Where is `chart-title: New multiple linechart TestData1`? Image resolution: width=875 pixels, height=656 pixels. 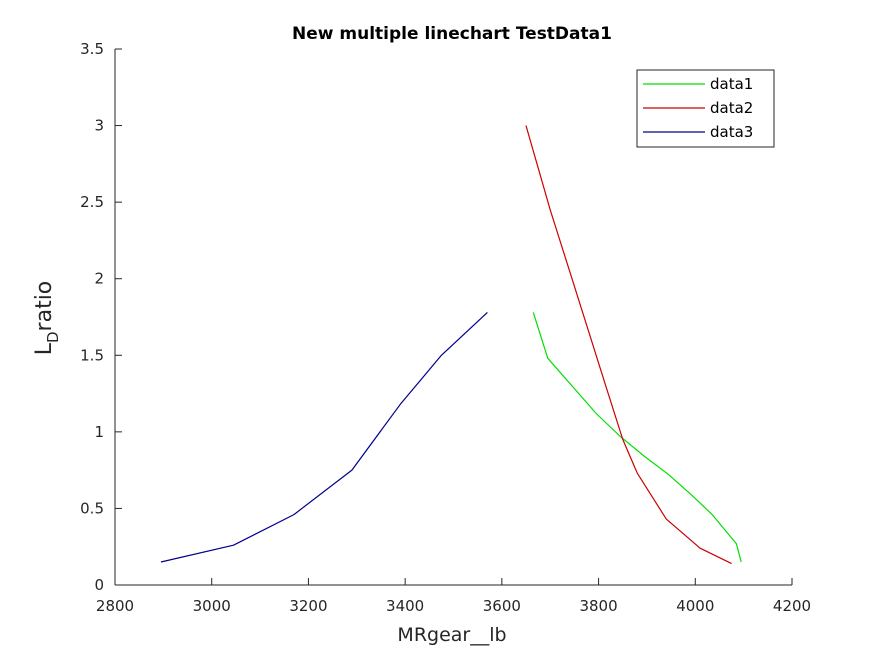 chart-title: New multiple linechart TestData1 is located at coordinates (452, 34).